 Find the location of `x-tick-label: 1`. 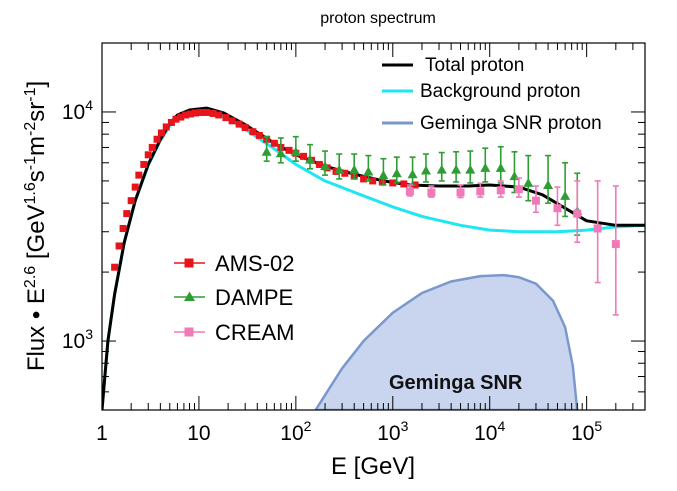

x-tick-label: 1 is located at coordinates (102, 433).